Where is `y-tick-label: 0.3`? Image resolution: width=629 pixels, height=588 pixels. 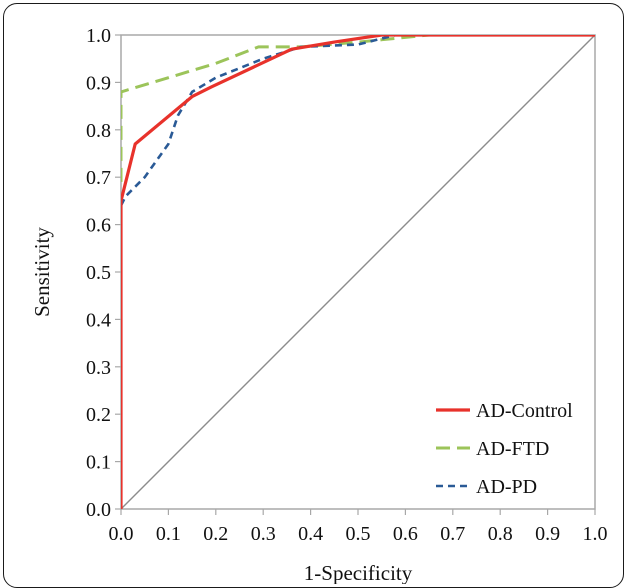
y-tick-label: 0.3 is located at coordinates (98, 368).